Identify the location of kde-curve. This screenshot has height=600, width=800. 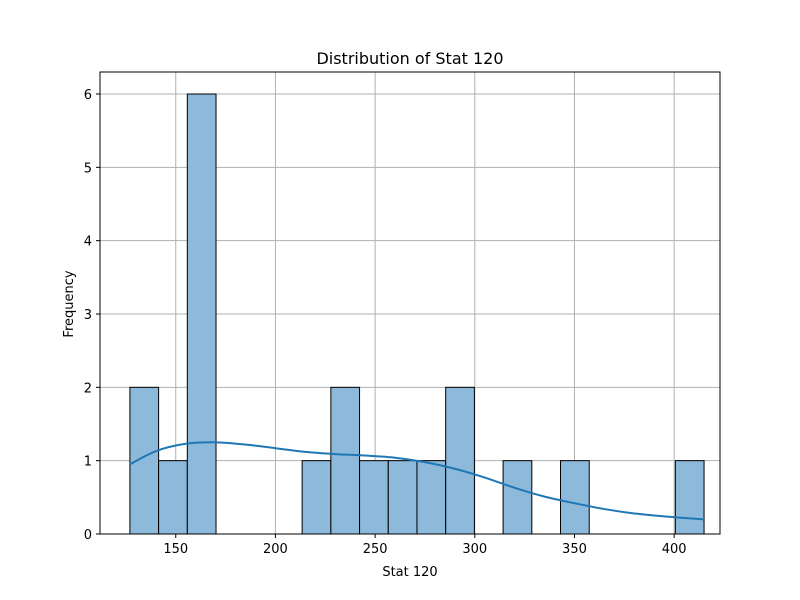
(417, 481).